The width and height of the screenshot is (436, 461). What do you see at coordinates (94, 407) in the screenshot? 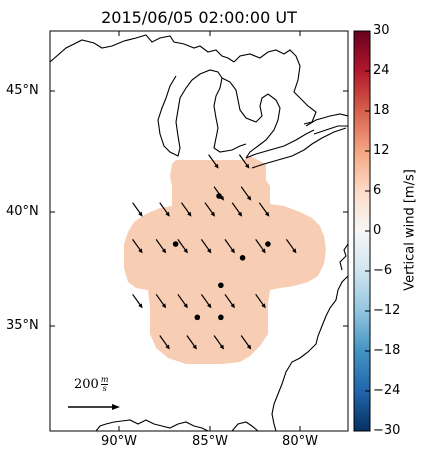
I see `scale-arrow` at bounding box center [94, 407].